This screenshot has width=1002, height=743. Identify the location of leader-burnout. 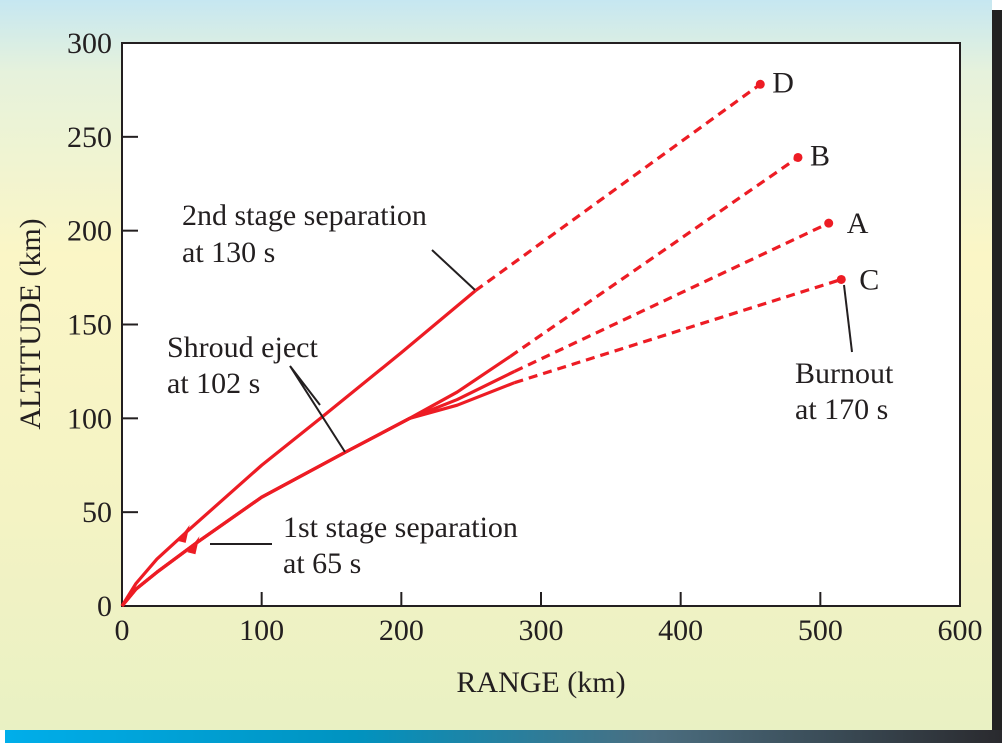
(848, 318).